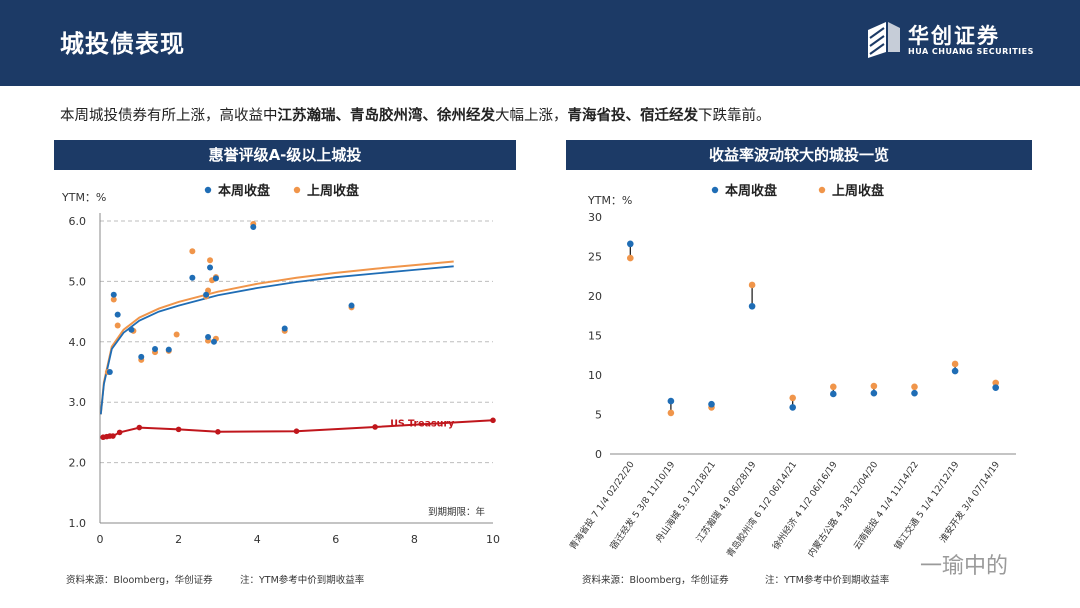 The image size is (1080, 608). What do you see at coordinates (493, 539) in the screenshot?
I see `x-tick-label: 10` at bounding box center [493, 539].